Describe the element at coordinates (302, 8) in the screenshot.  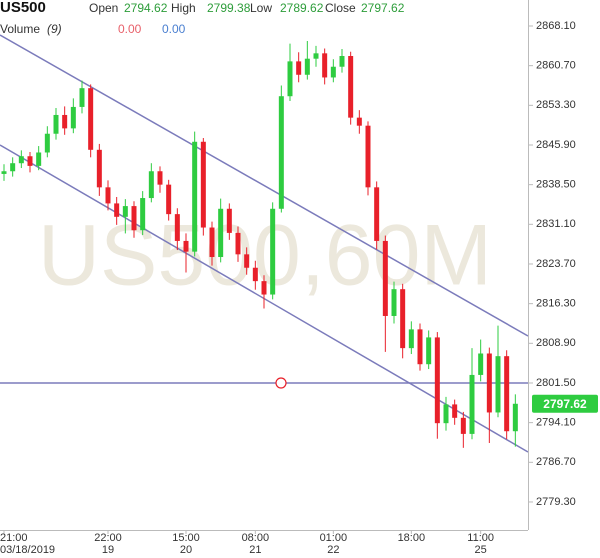
I see `value: 2789.62` at that location.